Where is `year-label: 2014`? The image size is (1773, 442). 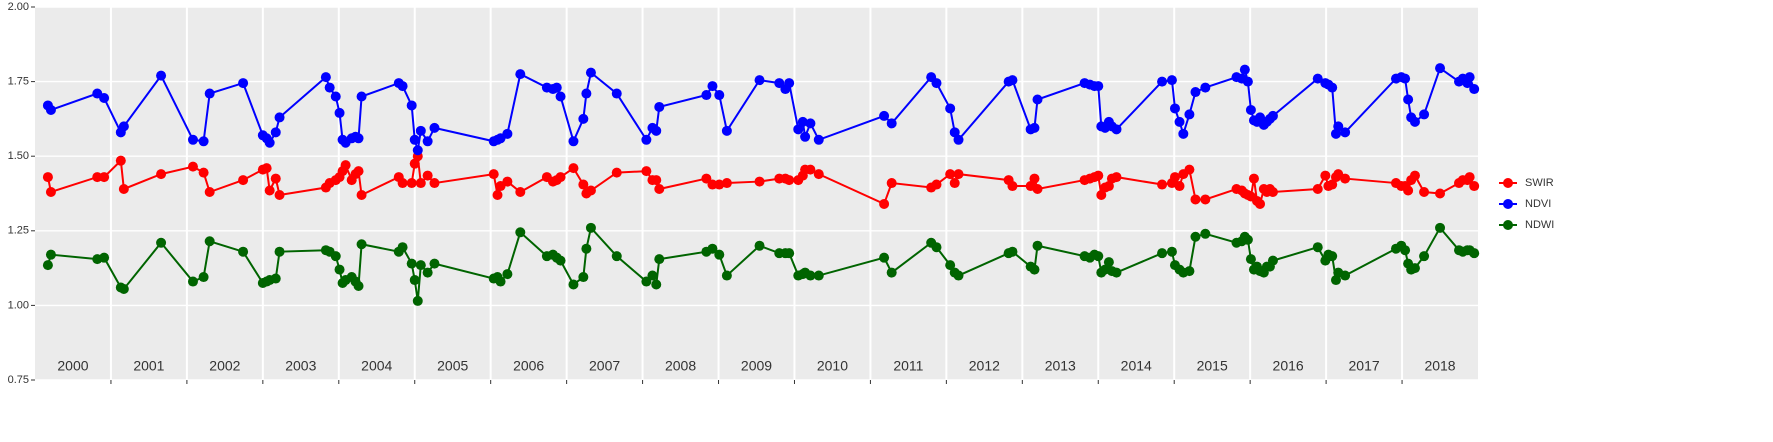
year-label: 2014 is located at coordinates (1136, 366).